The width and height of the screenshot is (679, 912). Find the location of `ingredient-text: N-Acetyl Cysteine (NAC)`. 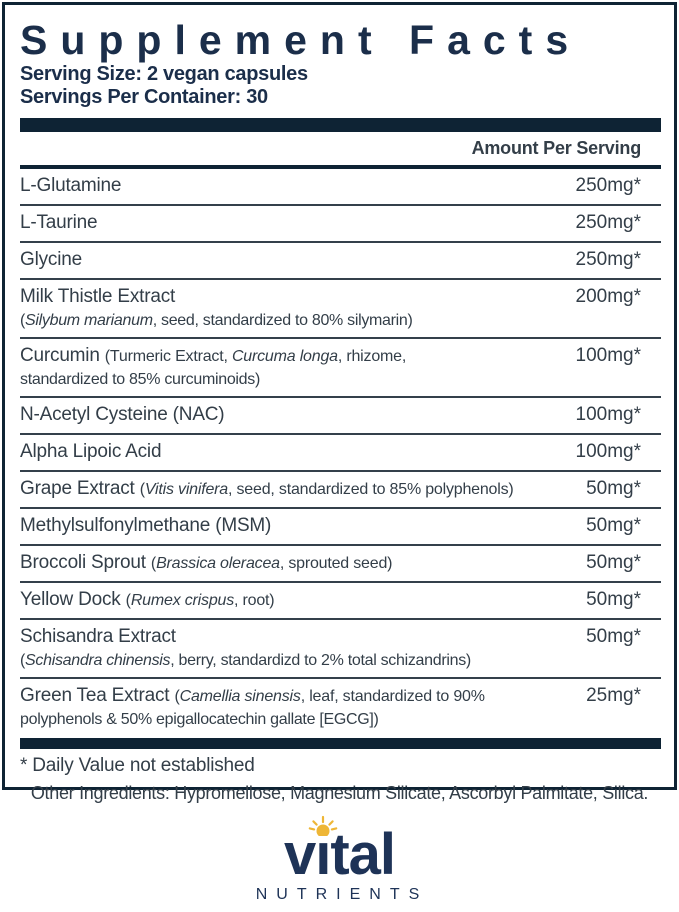

ingredient-text: N-Acetyl Cysteine (NAC) is located at coordinates (294, 415).